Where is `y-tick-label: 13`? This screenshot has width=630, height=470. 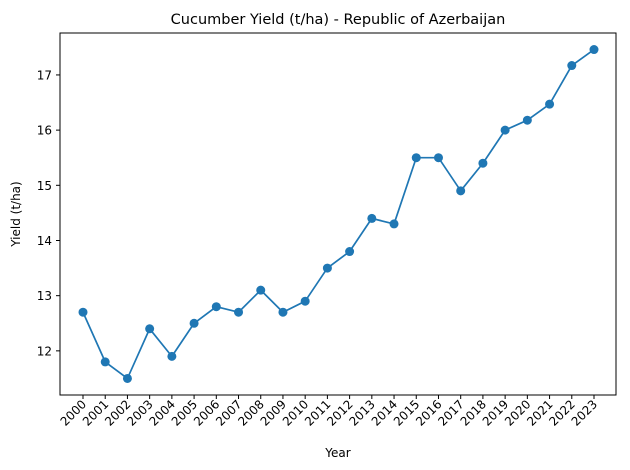 y-tick-label: 13 is located at coordinates (44, 296).